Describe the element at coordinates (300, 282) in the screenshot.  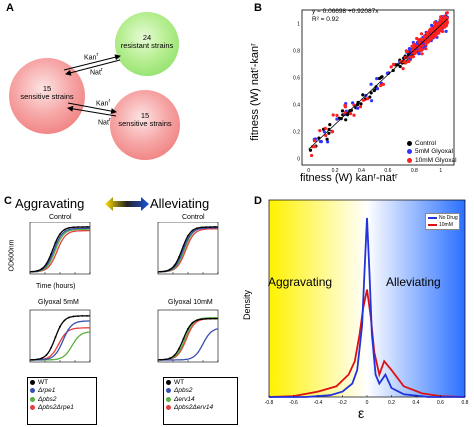
I see `region-label-aggravating: Aggravating` at that location.